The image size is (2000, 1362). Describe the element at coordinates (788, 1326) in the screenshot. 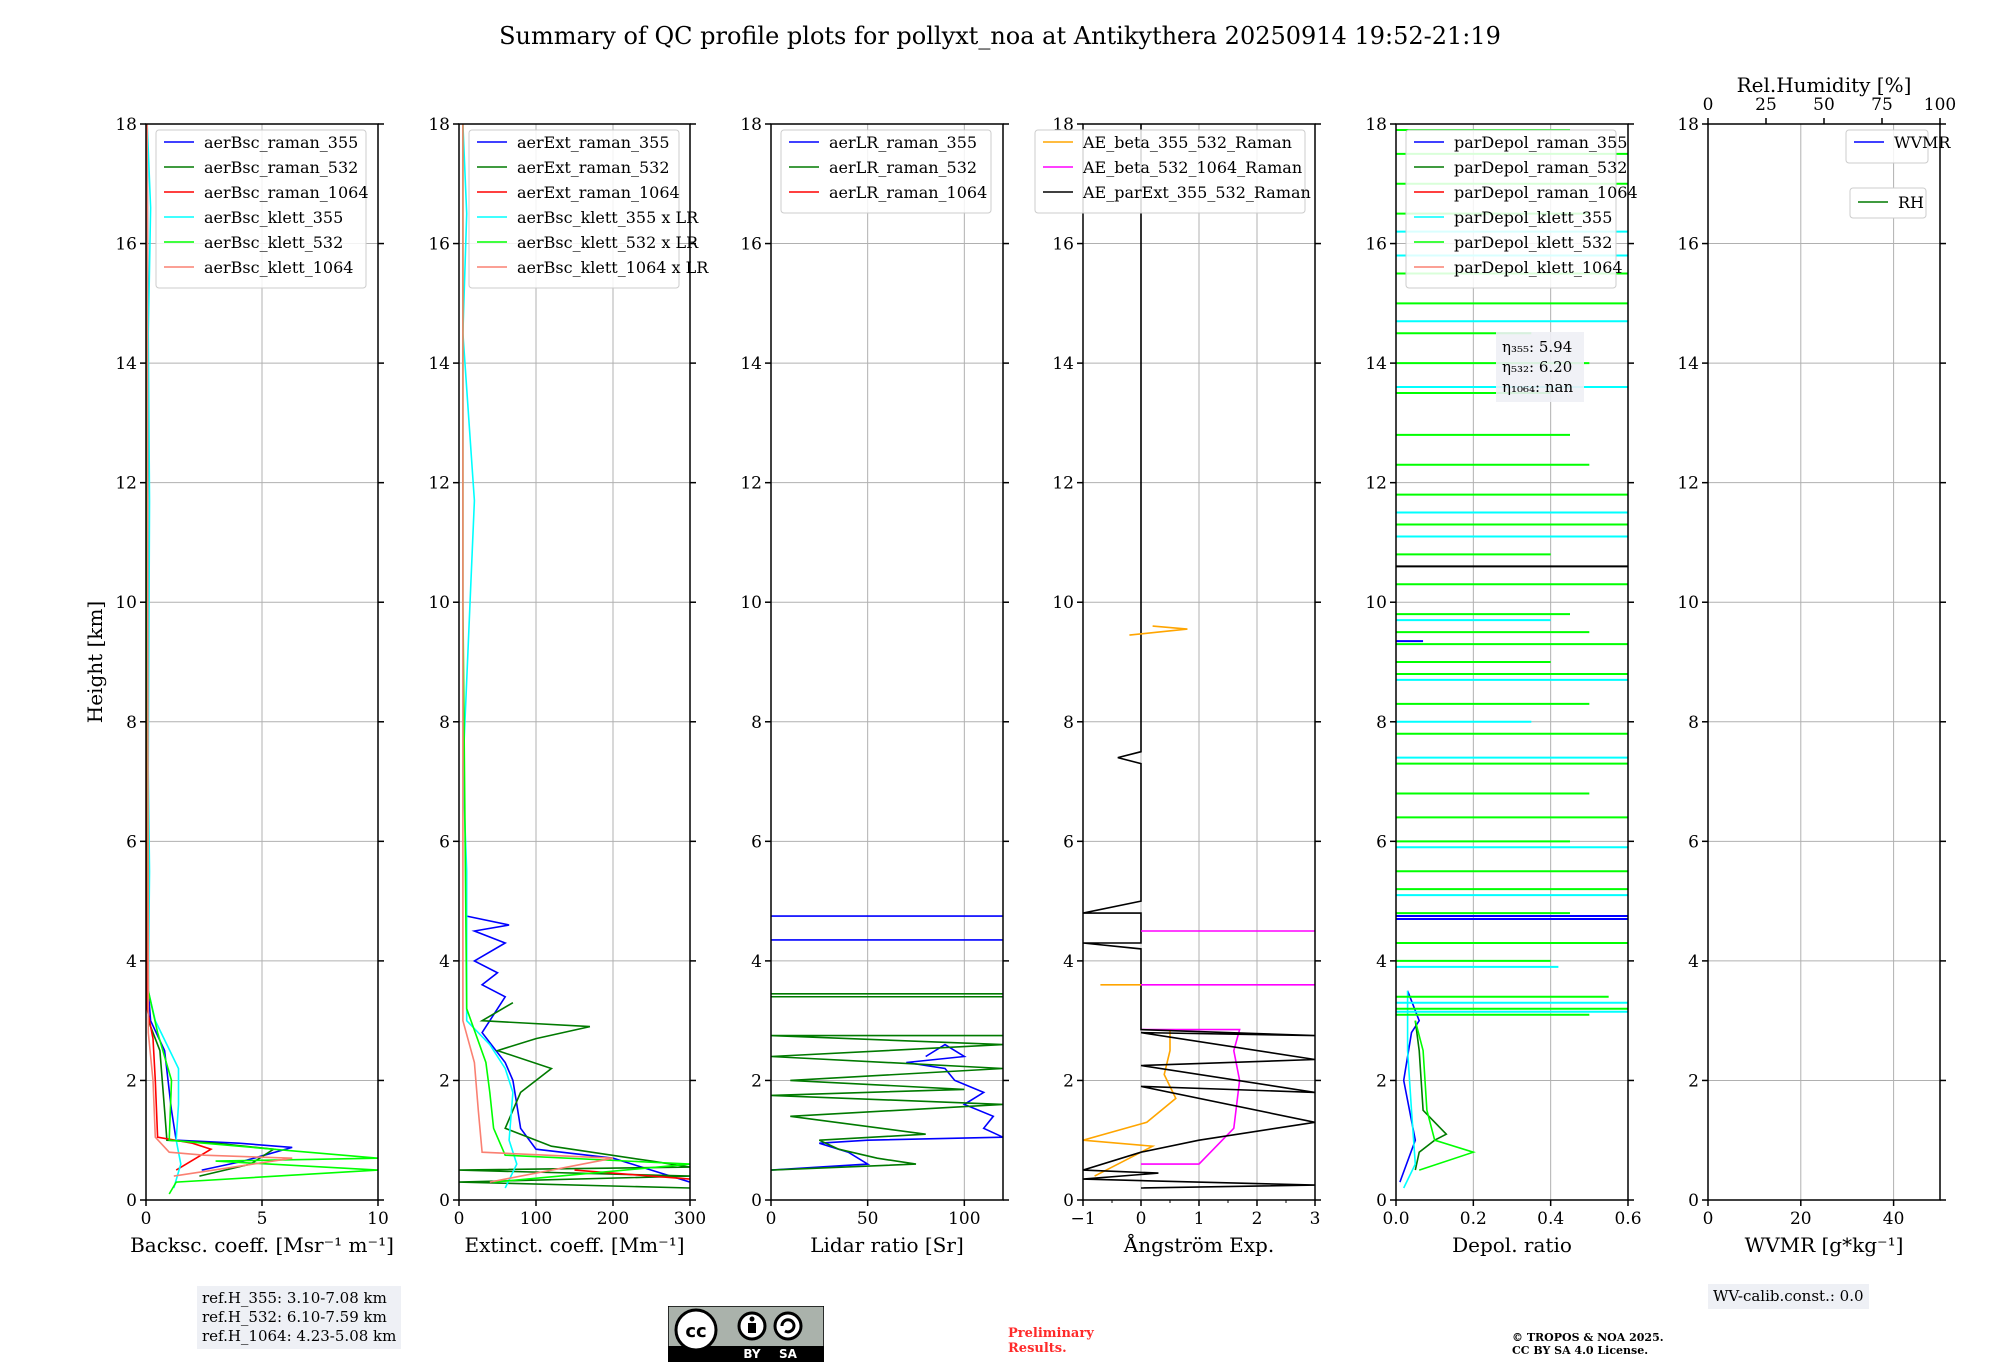

I see `share-alike-icon` at that location.